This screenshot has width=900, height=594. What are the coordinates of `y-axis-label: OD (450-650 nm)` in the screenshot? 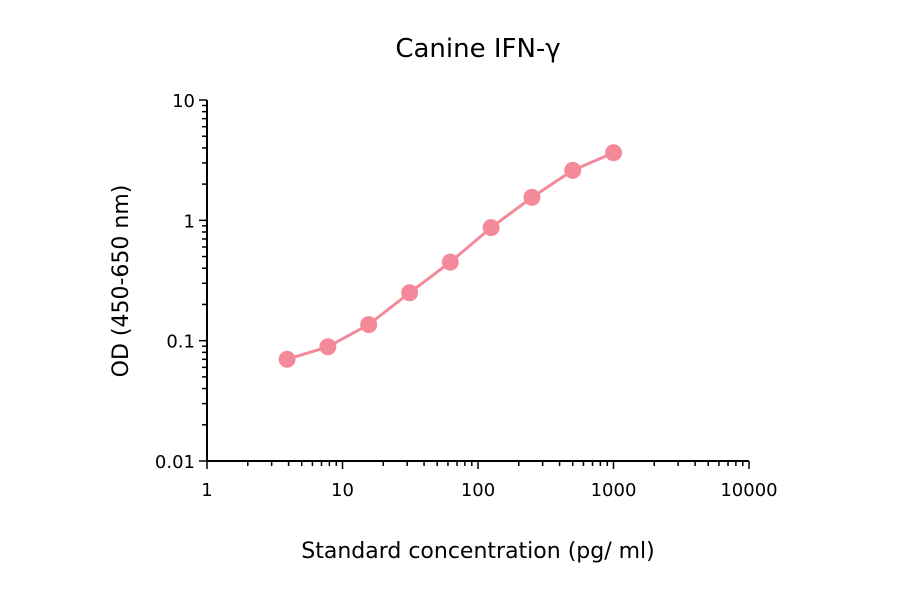 It's located at (121, 281).